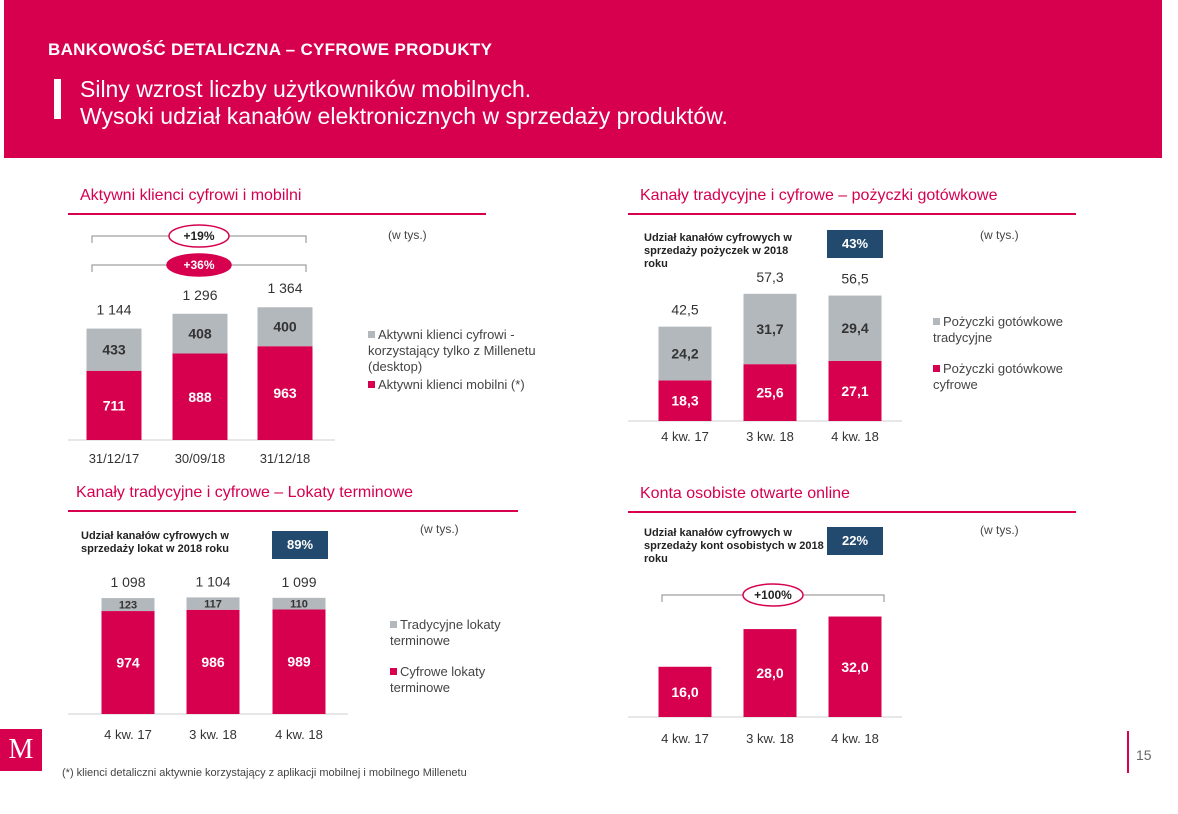 Image resolution: width=1178 pixels, height=814 pixels. Describe the element at coordinates (998, 376) in the screenshot. I see `chart2-legend-red-label: Pożyczki gotówkowe cyfrowe` at that location.